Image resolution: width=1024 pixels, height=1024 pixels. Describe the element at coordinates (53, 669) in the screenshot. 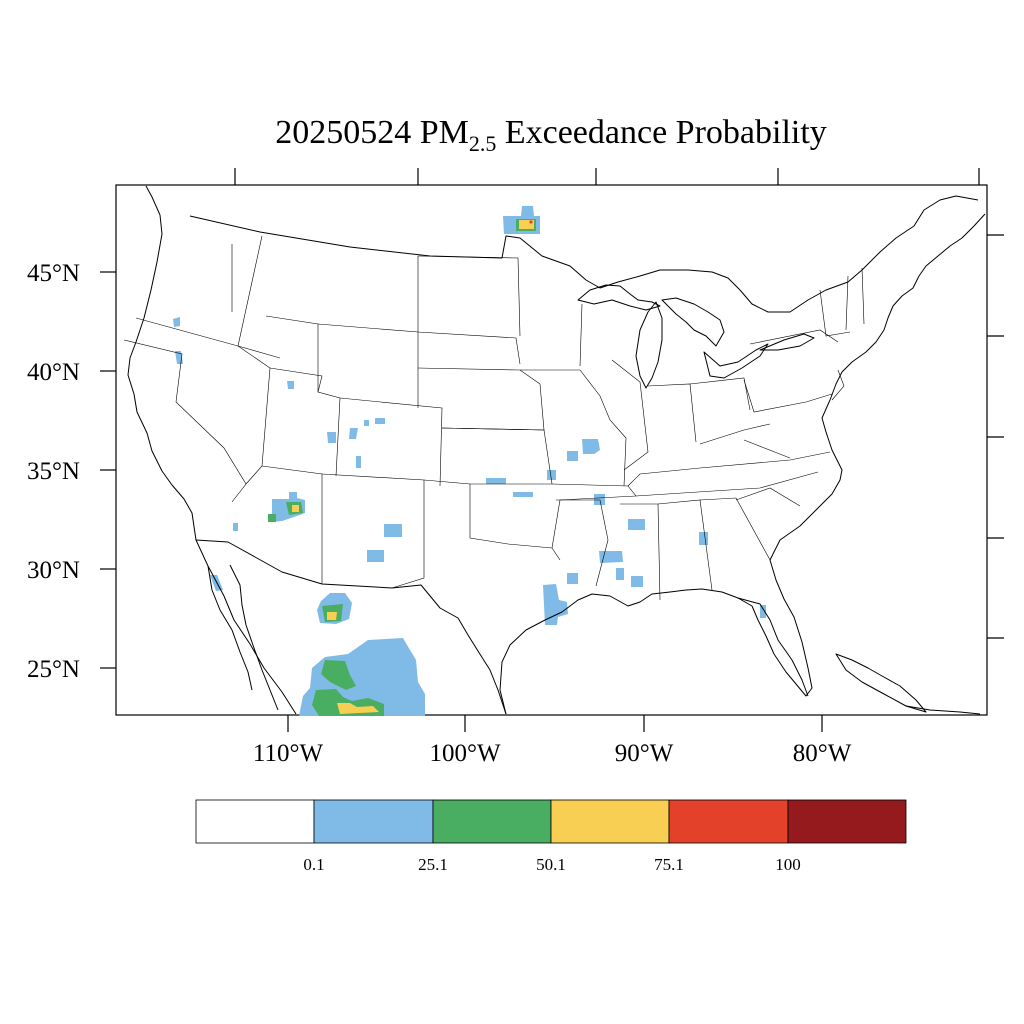

I see `lat-label: 25°N` at that location.